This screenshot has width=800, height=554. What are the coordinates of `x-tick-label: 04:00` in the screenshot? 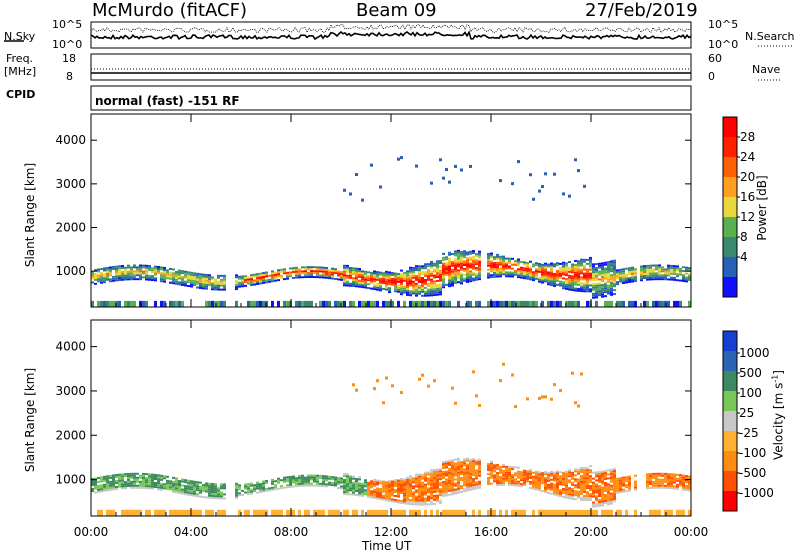 It's located at (191, 532).